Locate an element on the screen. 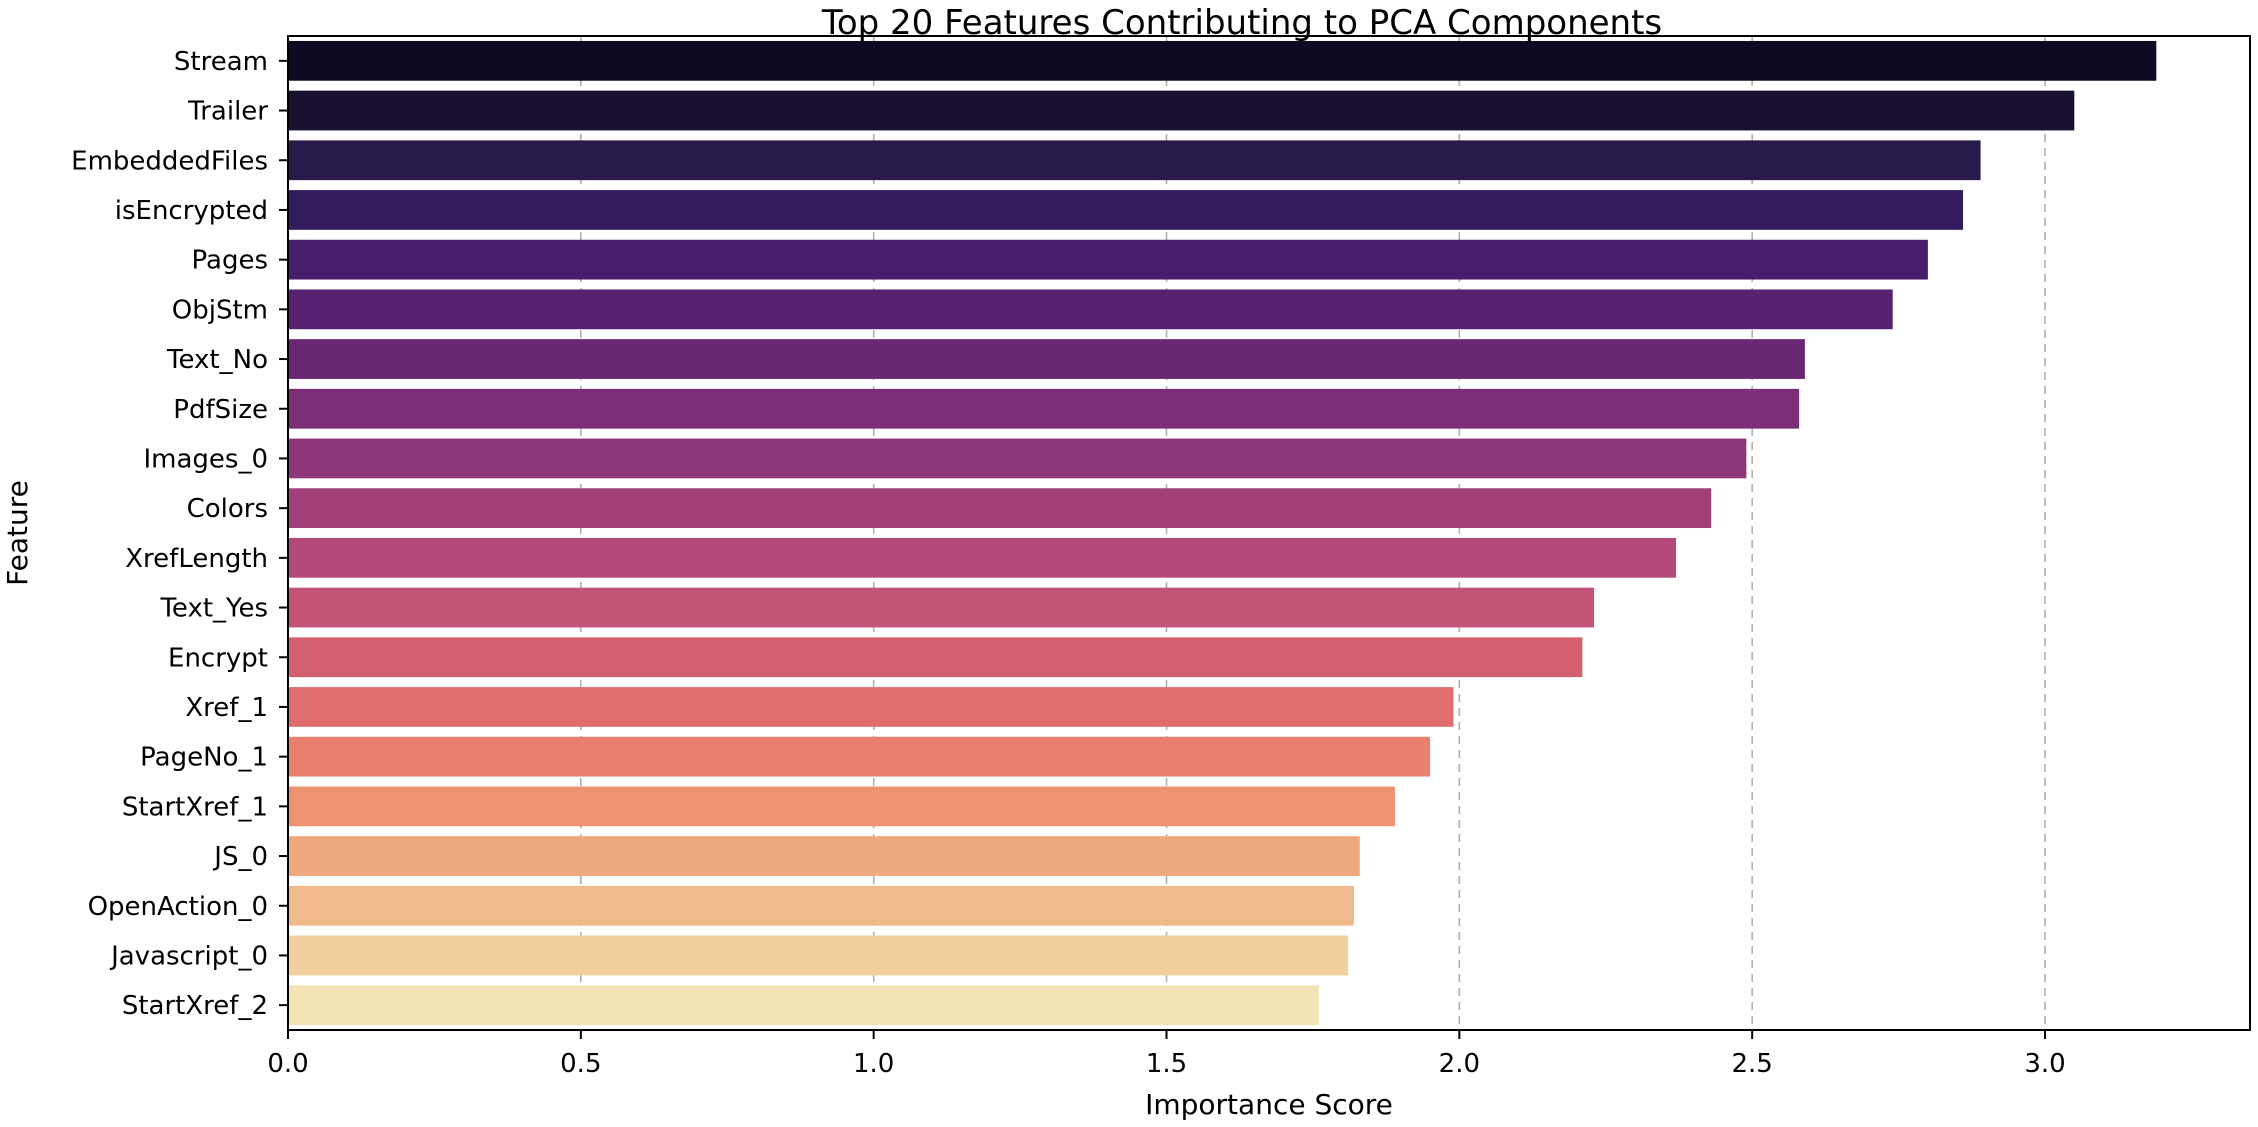 This screenshot has height=1127, width=2258. bar-encrypt is located at coordinates (935, 657).